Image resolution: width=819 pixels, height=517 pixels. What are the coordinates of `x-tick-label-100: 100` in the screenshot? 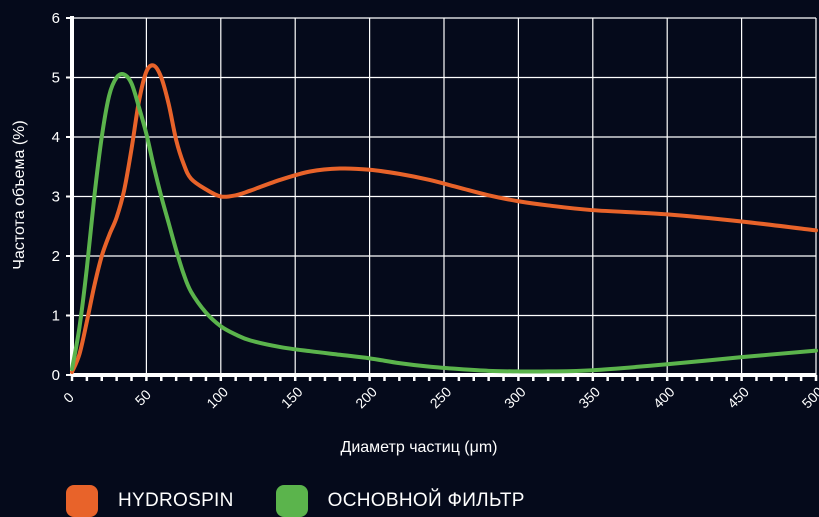 It's located at (217, 397).